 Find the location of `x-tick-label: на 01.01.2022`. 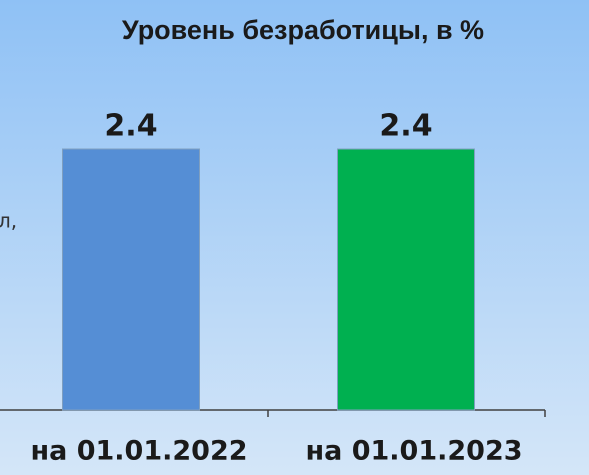

x-tick-label: на 01.01.2022 is located at coordinates (138, 451).